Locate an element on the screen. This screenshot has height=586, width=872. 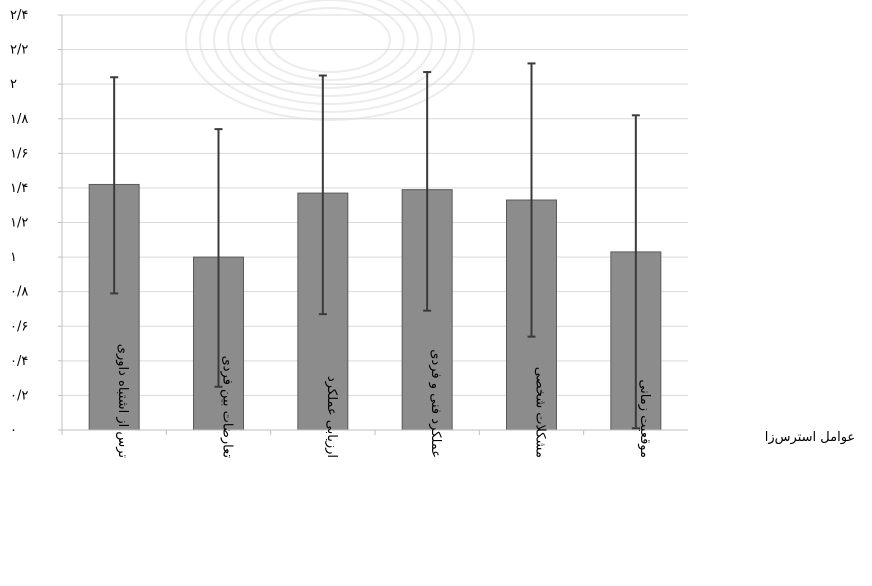
y-tick-label: ۱/۸ is located at coordinates (19, 119).